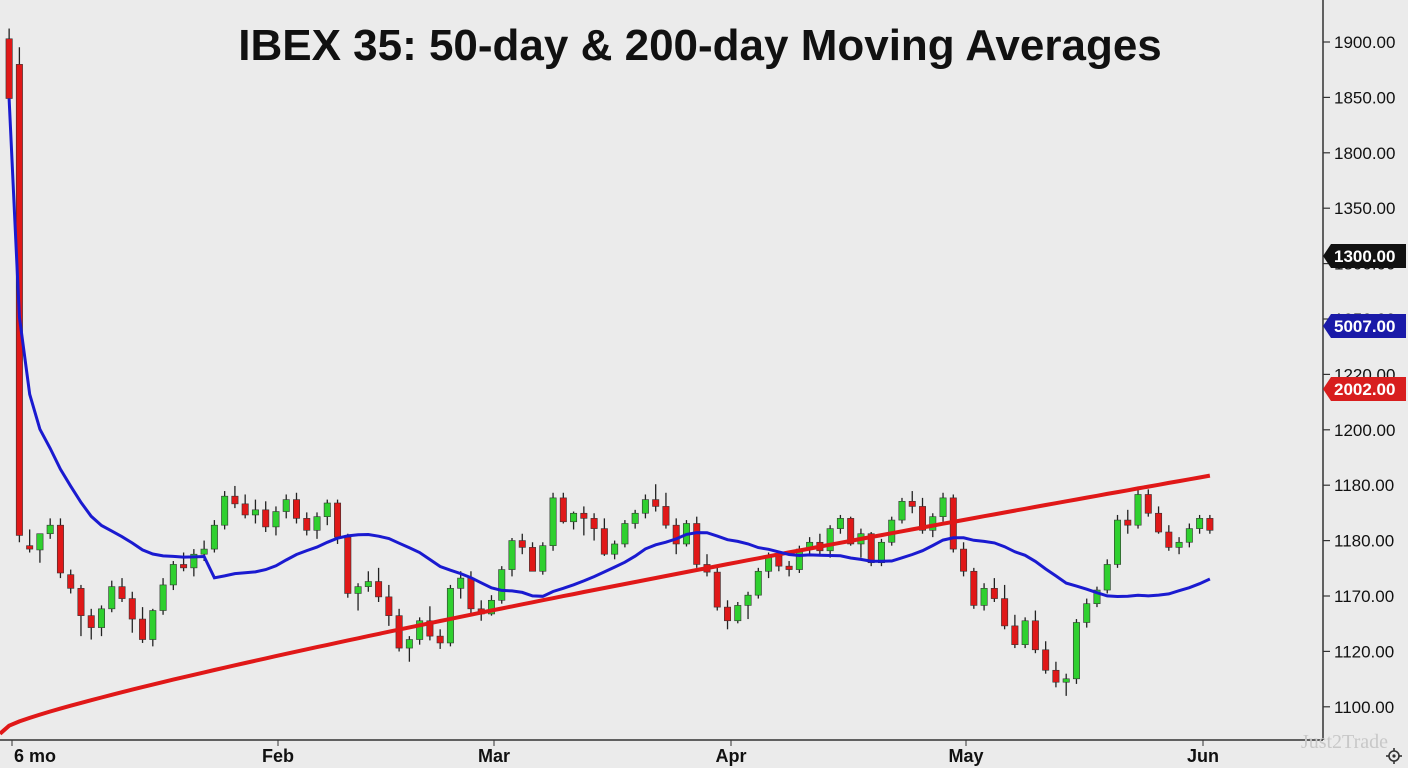  Describe the element at coordinates (494, 756) in the screenshot. I see `x-tick-label: Mar` at that location.